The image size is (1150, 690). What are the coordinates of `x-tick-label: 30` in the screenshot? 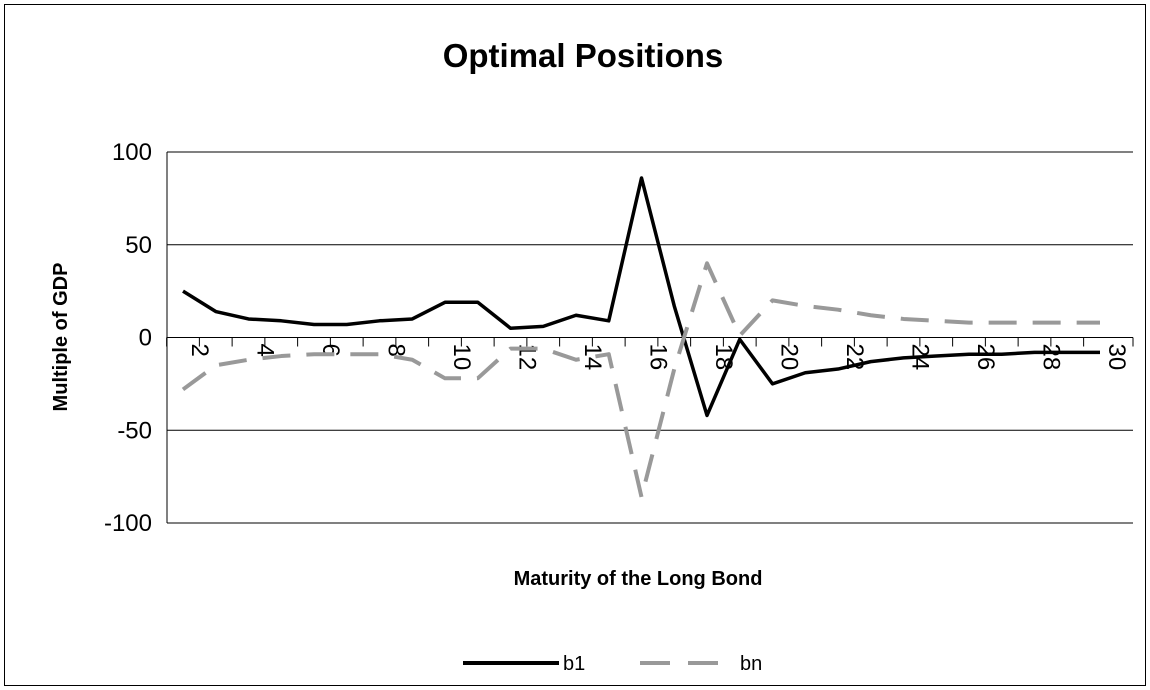 It's located at (1116, 357).